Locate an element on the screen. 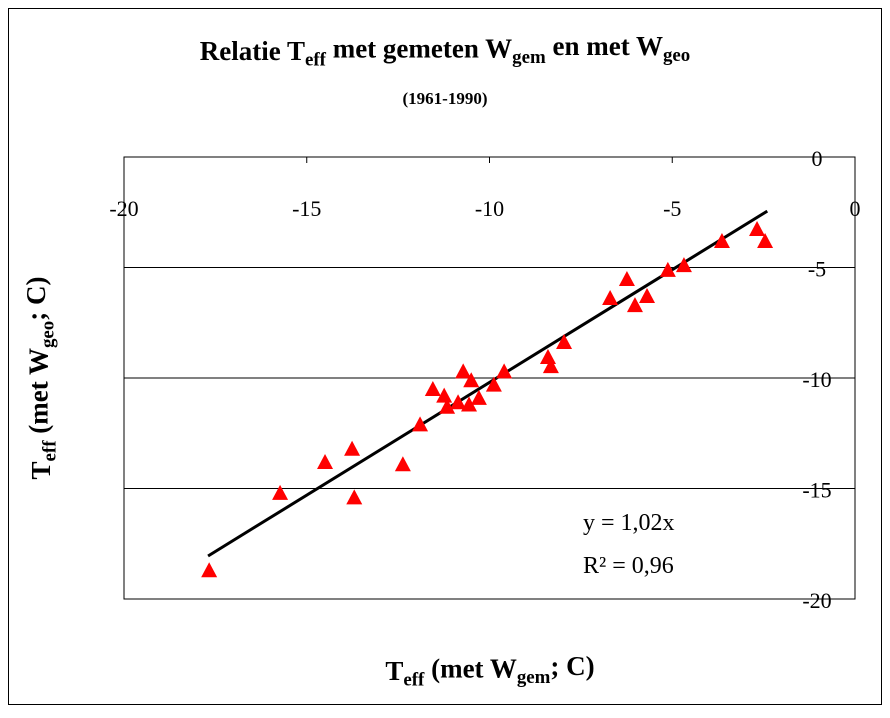 The image size is (890, 718). y-tick-label: -20 is located at coordinates (816, 600).